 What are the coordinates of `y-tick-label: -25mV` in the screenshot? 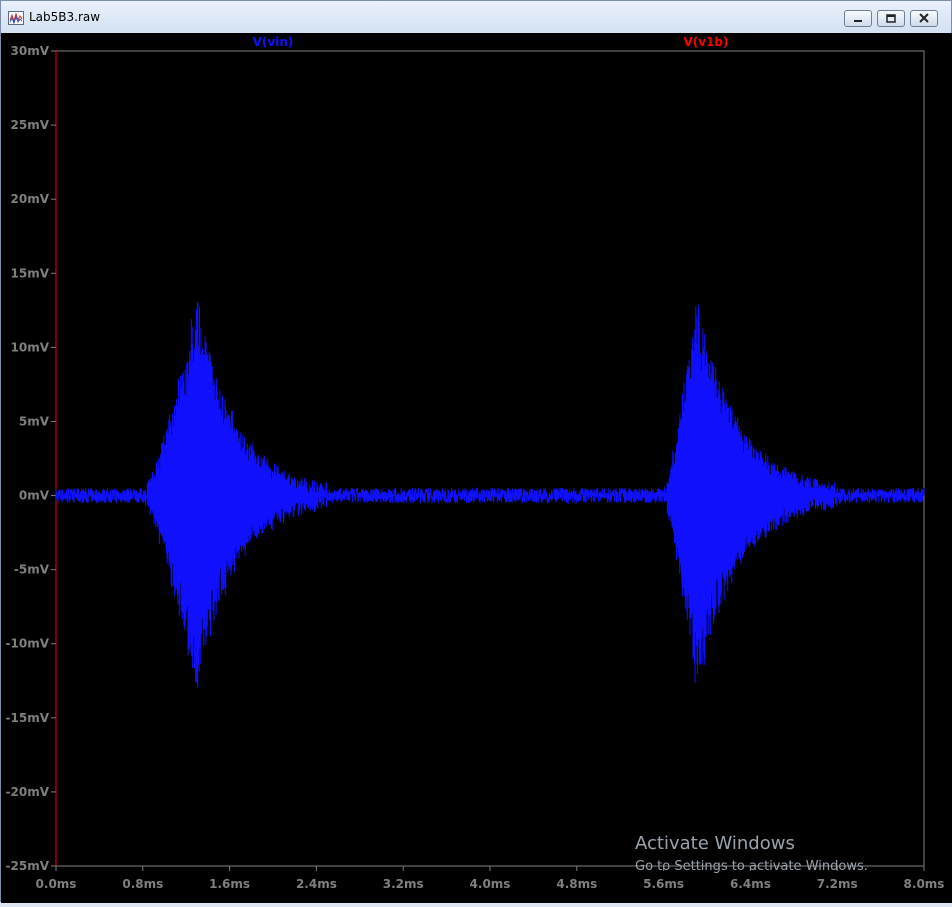 It's located at (28, 866).